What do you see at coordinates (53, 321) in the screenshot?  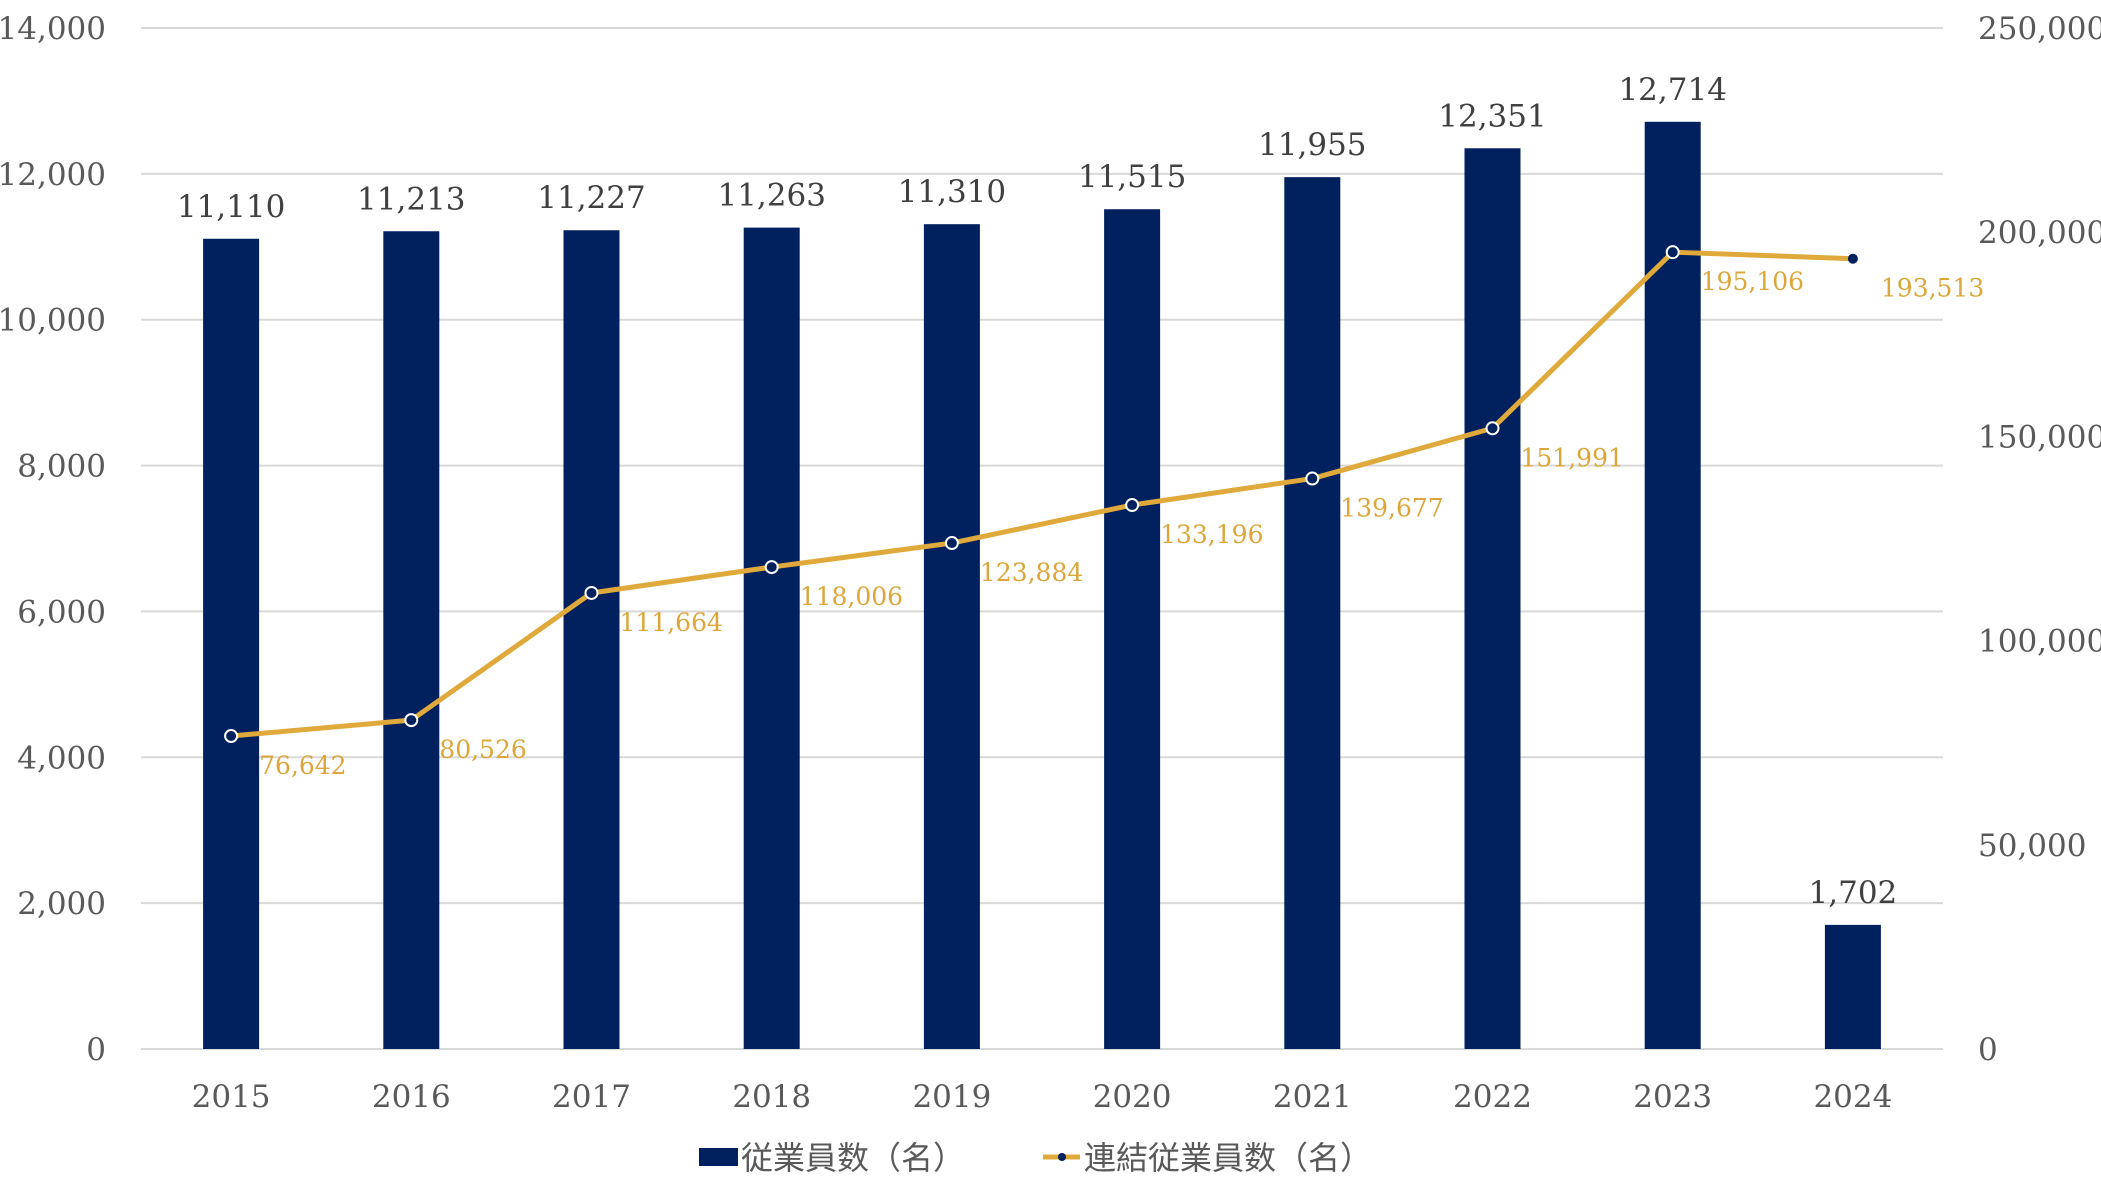 I see `left-tick-label: 10,000` at bounding box center [53, 321].